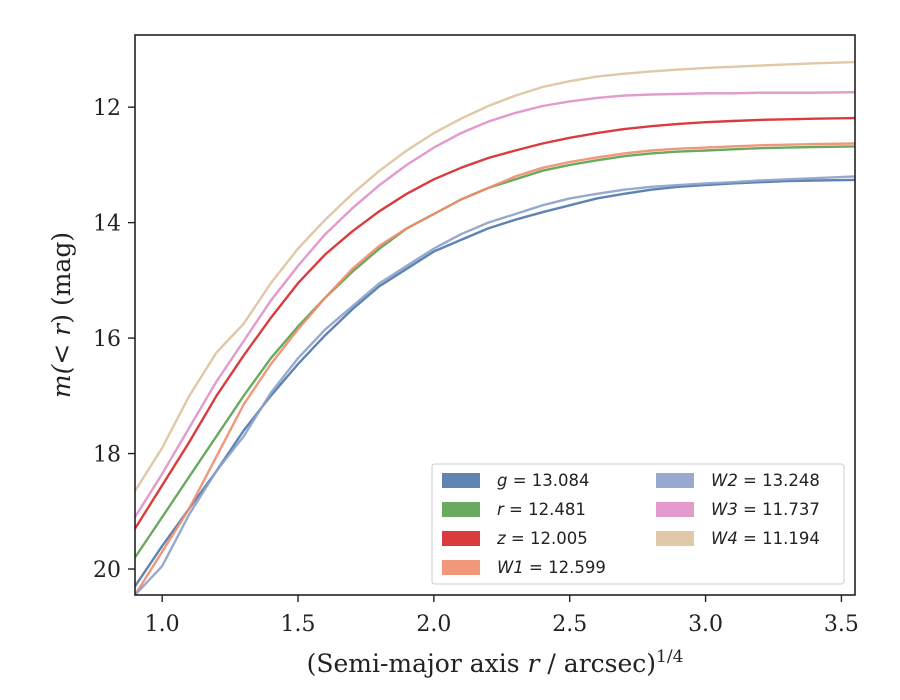  I want to click on legend-entry-g: g = 13.084, so click(516, 480).